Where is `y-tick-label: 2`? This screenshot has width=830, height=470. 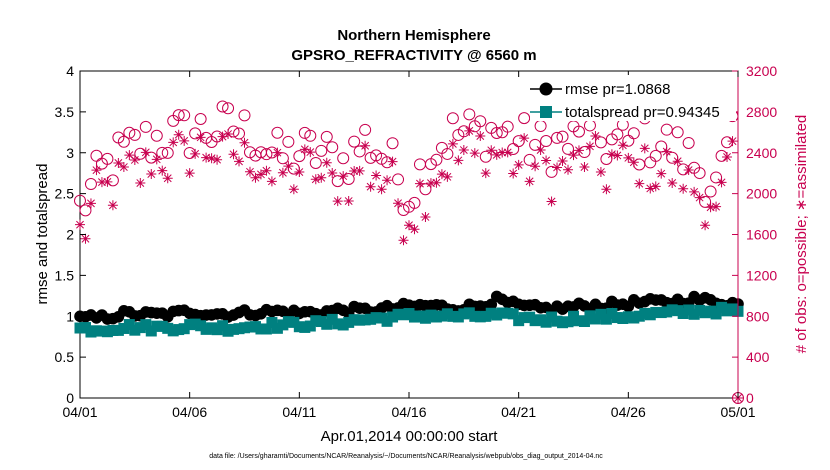 y-tick-label: 2 is located at coordinates (70, 235).